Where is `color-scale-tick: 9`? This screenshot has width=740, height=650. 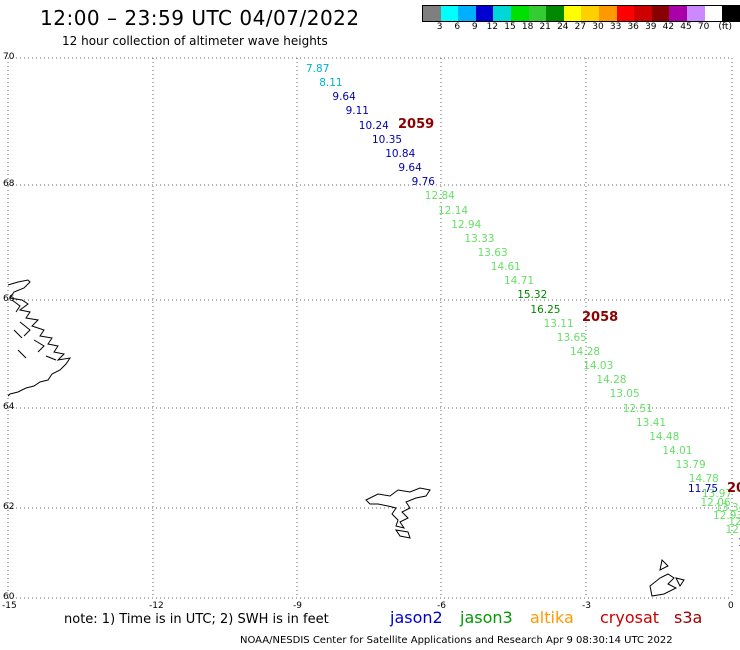 color-scale-tick: 9 is located at coordinates (474, 27).